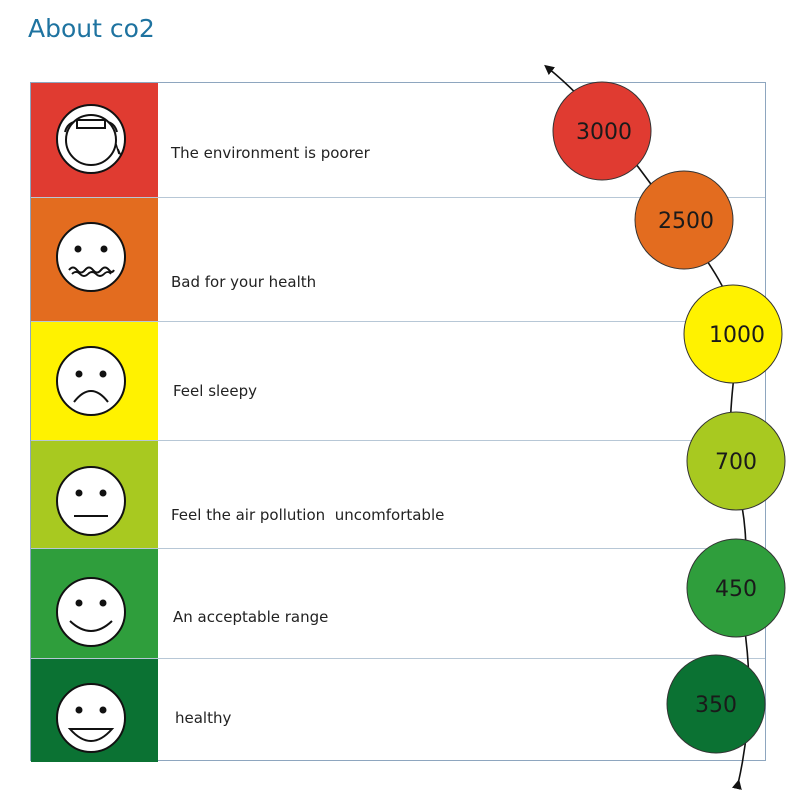 Image resolution: width=800 pixels, height=800 pixels. I want to click on bubble-value: 2500, so click(686, 221).